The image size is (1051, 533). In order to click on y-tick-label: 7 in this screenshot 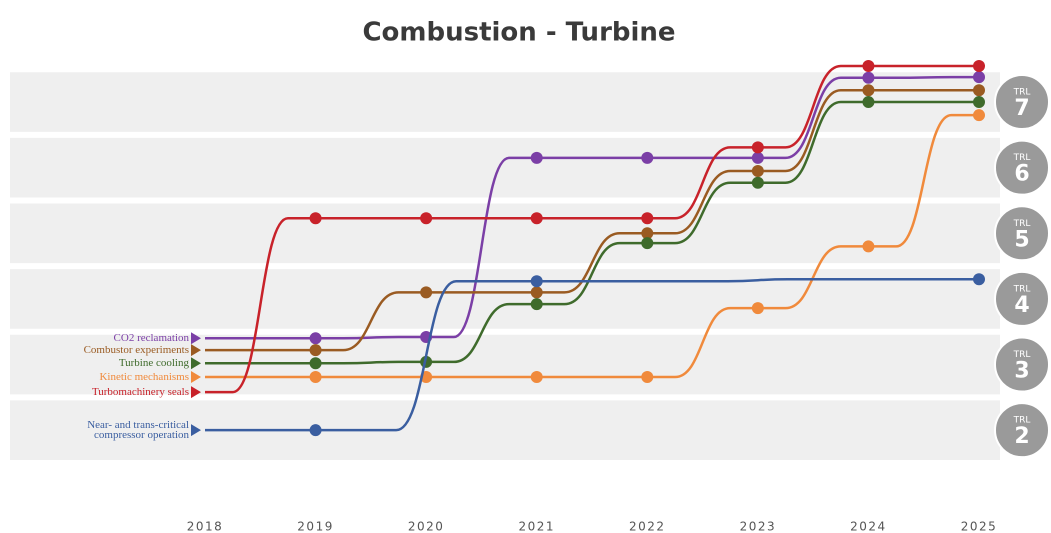, I will do `click(1021, 108)`.